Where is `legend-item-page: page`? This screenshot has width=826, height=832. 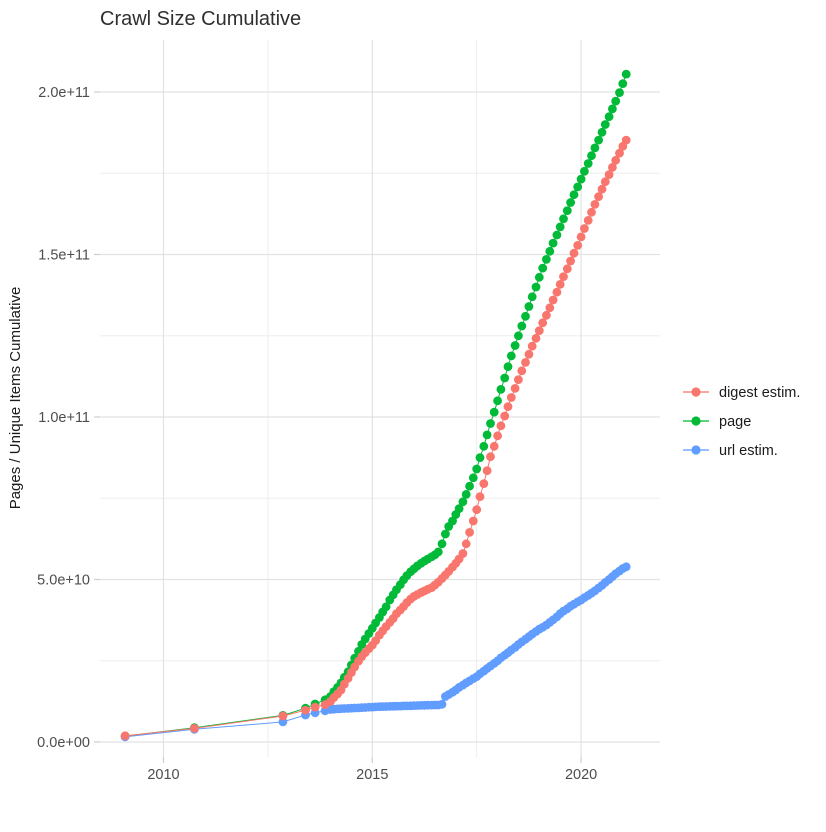
legend-item-page: page is located at coordinates (717, 422).